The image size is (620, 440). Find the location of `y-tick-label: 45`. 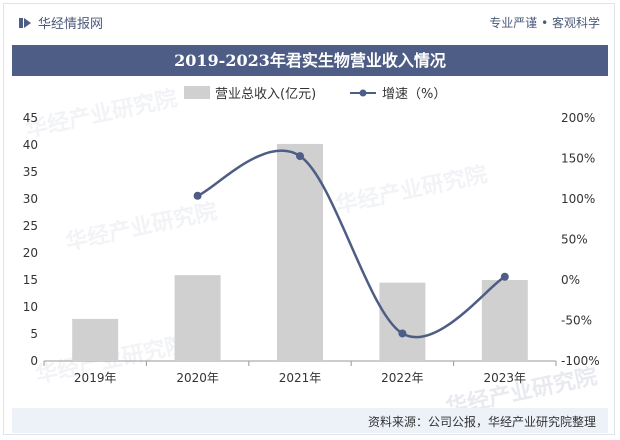

y-tick-label: 45 is located at coordinates (30, 118).